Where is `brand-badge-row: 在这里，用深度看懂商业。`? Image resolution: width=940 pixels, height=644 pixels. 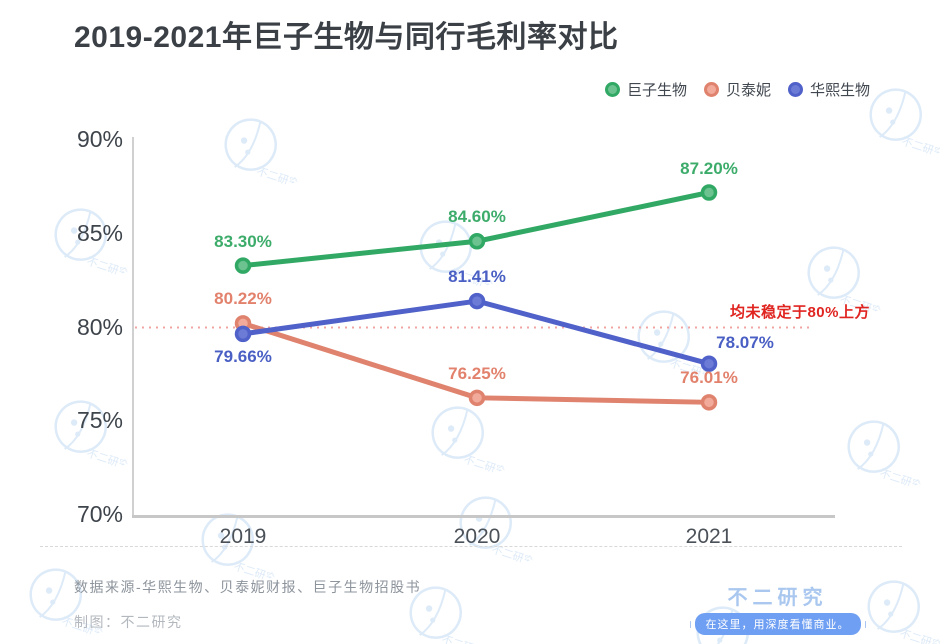 brand-badge-row: 在这里，用深度看懂商业。 is located at coordinates (777, 624).